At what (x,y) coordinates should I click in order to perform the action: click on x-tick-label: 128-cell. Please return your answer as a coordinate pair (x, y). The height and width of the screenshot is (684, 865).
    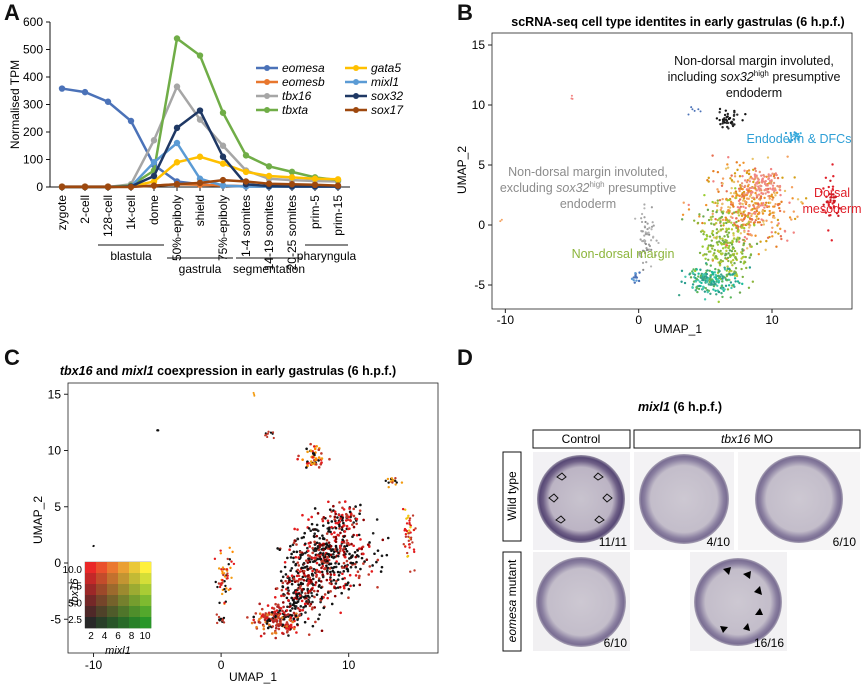
    Looking at the image, I should click on (108, 216).